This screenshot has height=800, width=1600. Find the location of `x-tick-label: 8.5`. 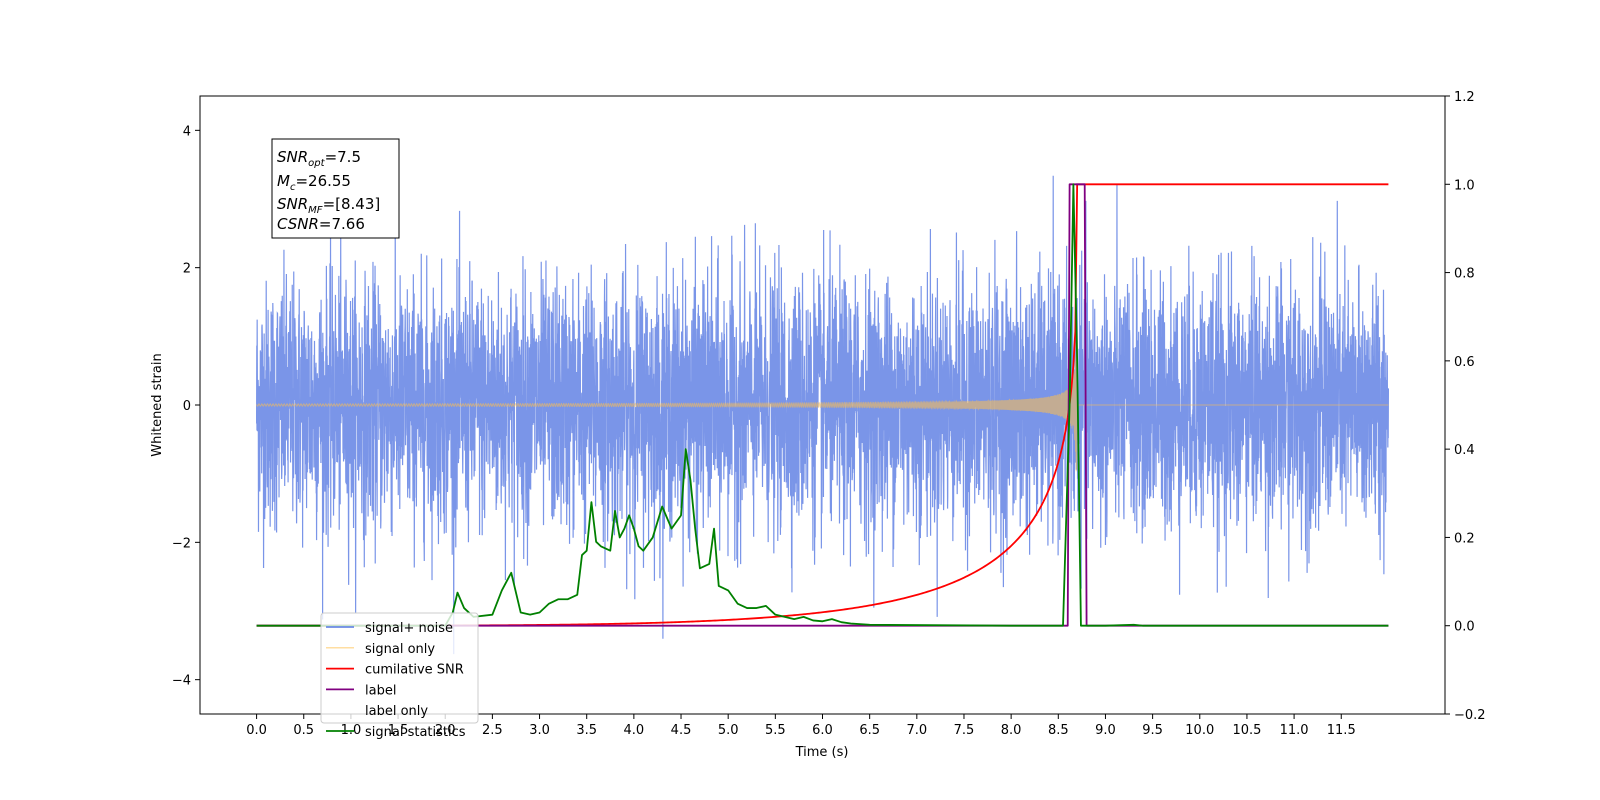

x-tick-label: 8.5 is located at coordinates (1058, 730).